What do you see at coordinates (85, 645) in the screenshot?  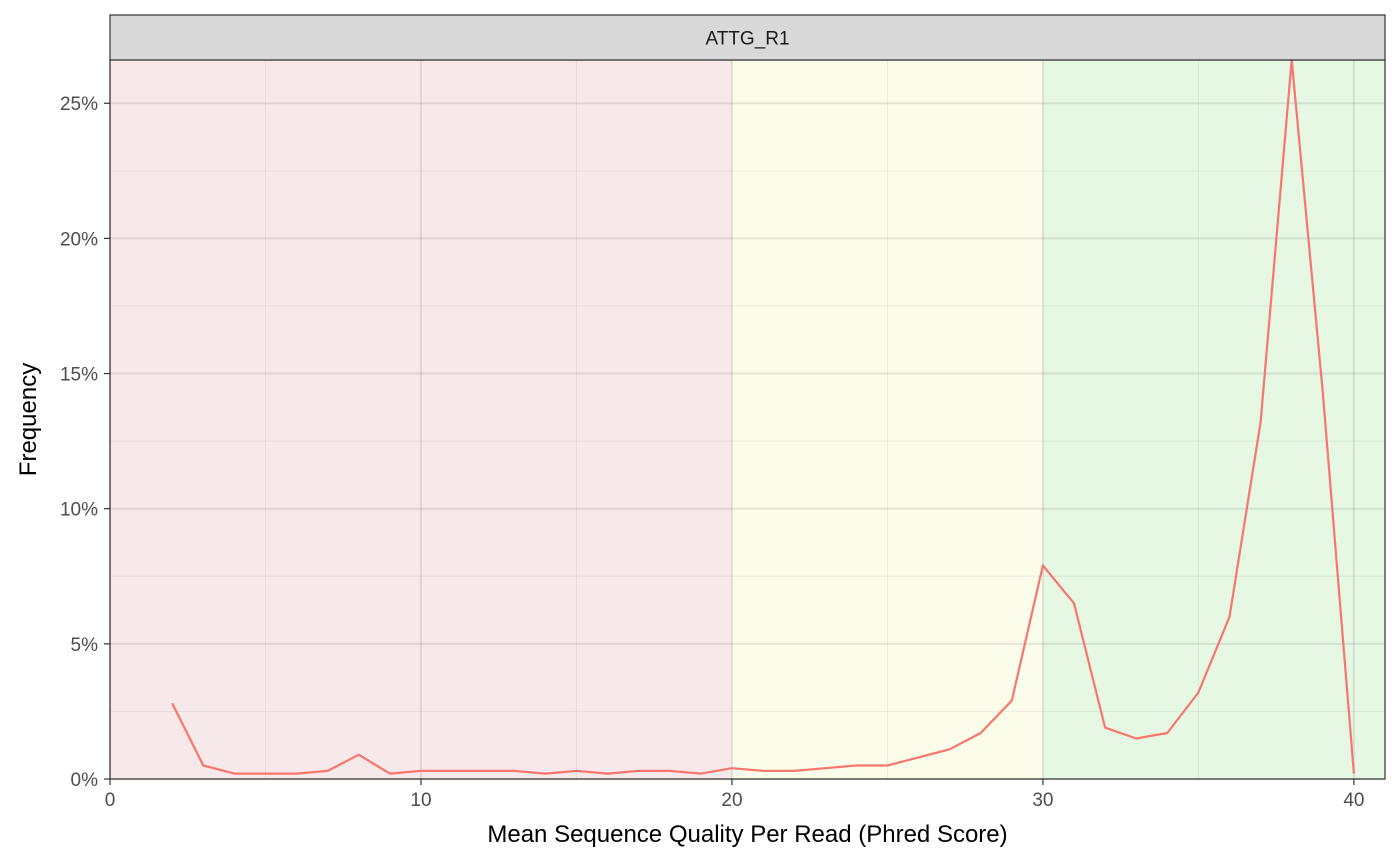 I see `y-tick-label: 5%` at bounding box center [85, 645].